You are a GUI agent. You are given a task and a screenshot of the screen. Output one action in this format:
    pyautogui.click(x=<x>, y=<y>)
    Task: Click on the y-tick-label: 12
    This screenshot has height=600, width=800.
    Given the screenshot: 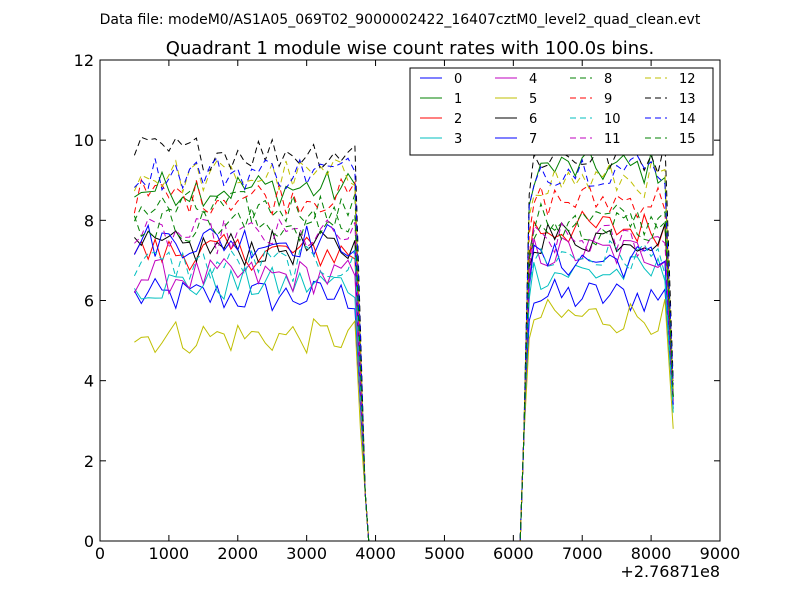 What is the action you would take?
    pyautogui.click(x=84, y=60)
    